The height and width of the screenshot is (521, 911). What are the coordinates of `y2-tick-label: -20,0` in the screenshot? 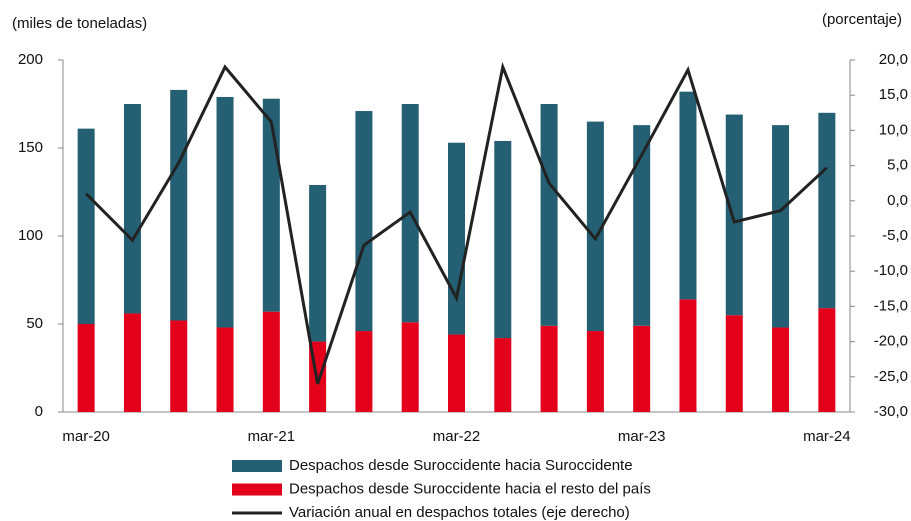 It's located at (891, 341).